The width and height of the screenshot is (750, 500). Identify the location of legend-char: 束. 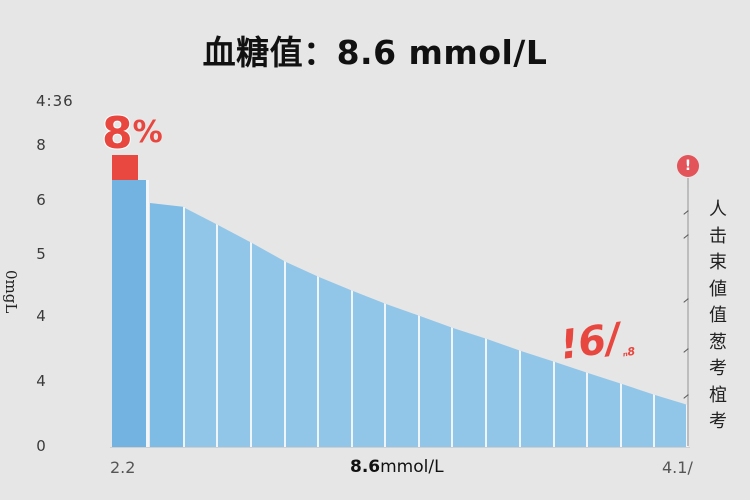
(718, 262).